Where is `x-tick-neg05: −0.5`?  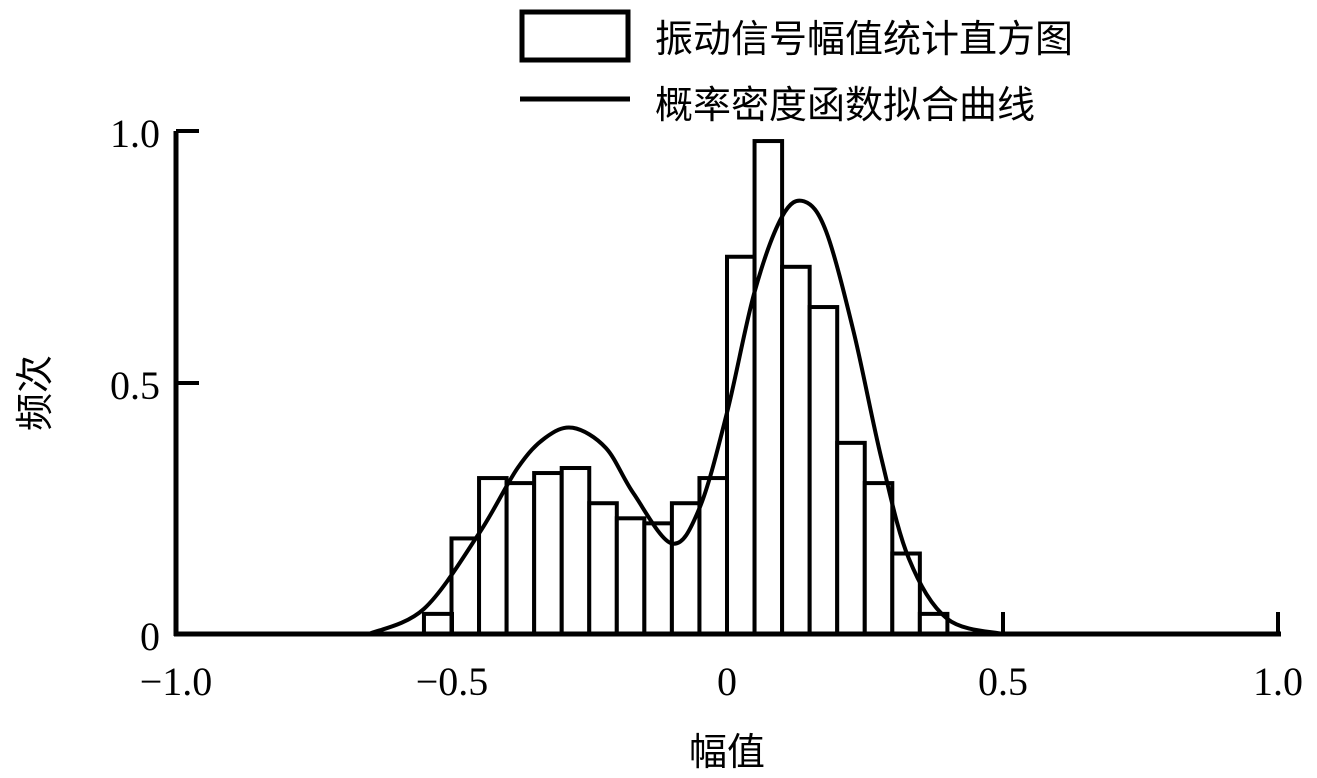 x-tick-neg05: −0.5 is located at coordinates (452, 681).